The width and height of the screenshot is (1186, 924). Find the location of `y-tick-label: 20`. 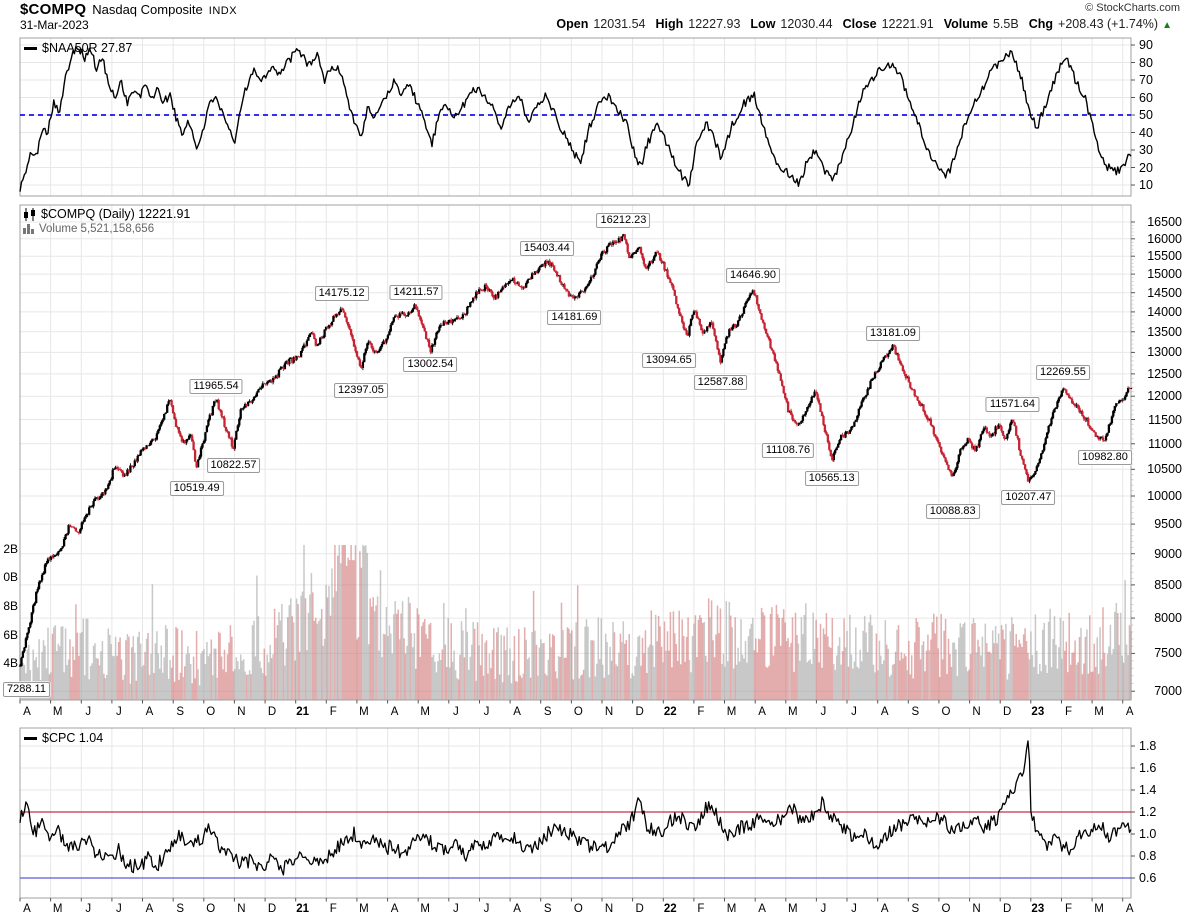

y-tick-label: 20 is located at coordinates (1146, 167).